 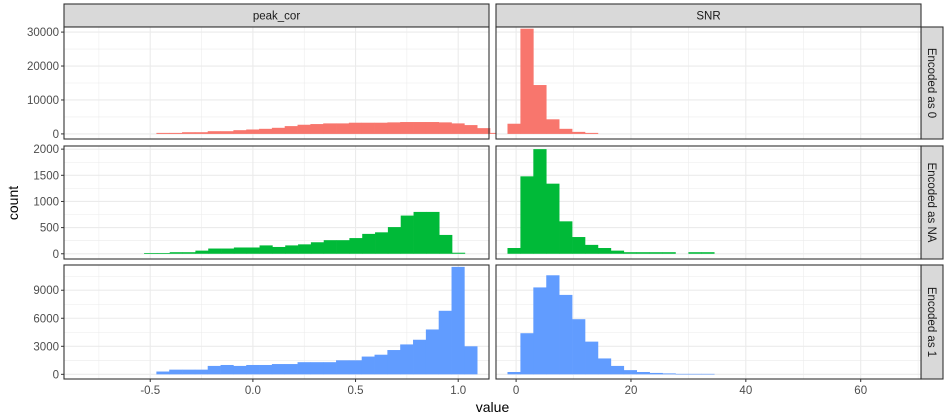 I want to click on x-axis-peak-cor: -0.5 0.0 0.5 1.0, so click(x=303, y=388).